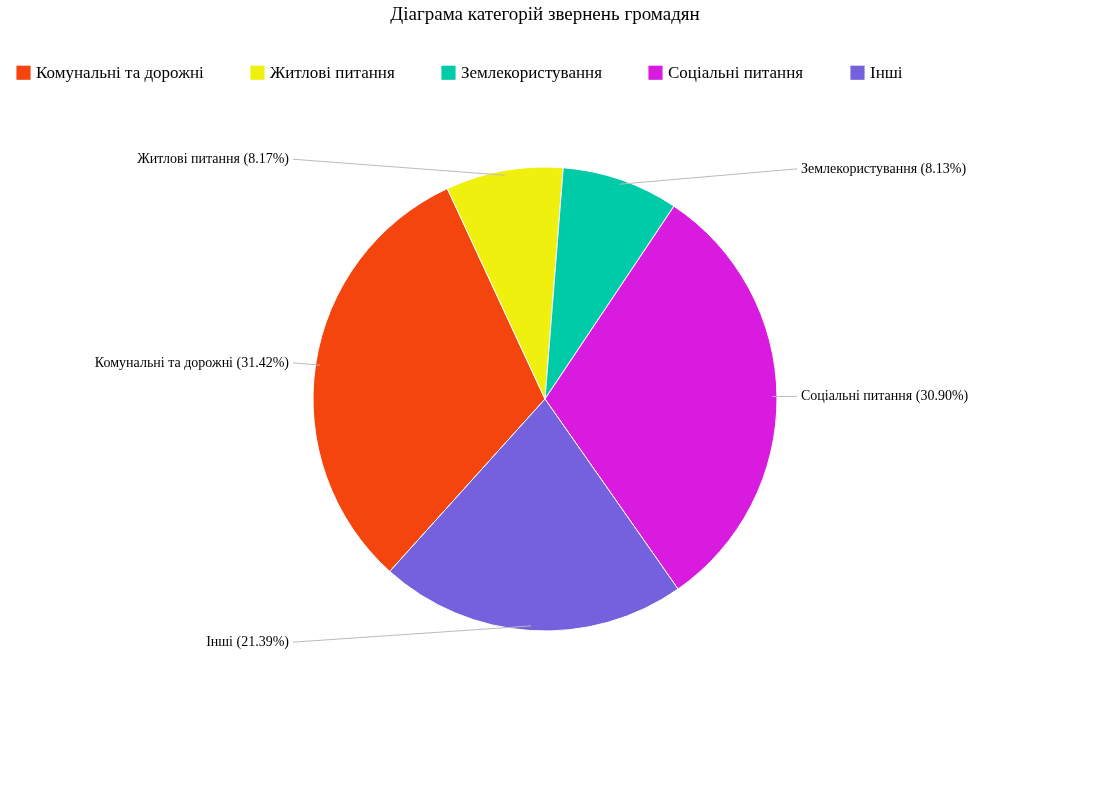  What do you see at coordinates (248, 642) in the screenshot?
I see `data-label: Інші (21.39%)` at bounding box center [248, 642].